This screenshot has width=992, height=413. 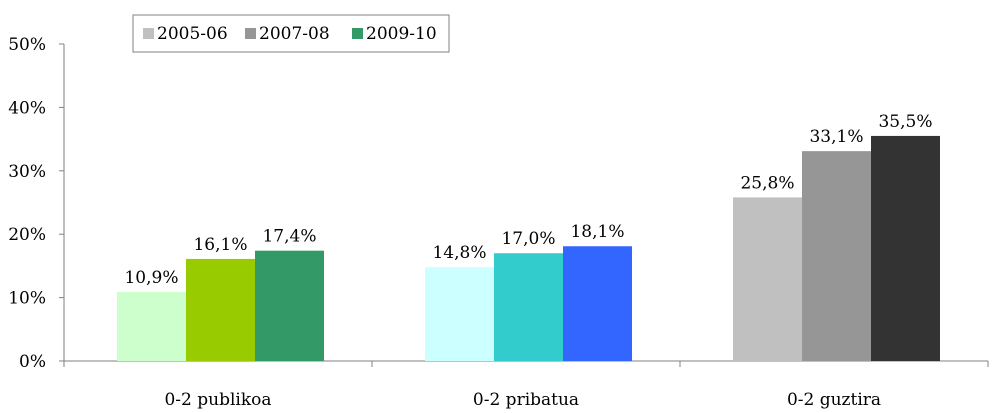 What do you see at coordinates (767, 183) in the screenshot?
I see `data-label: 25,8%` at bounding box center [767, 183].